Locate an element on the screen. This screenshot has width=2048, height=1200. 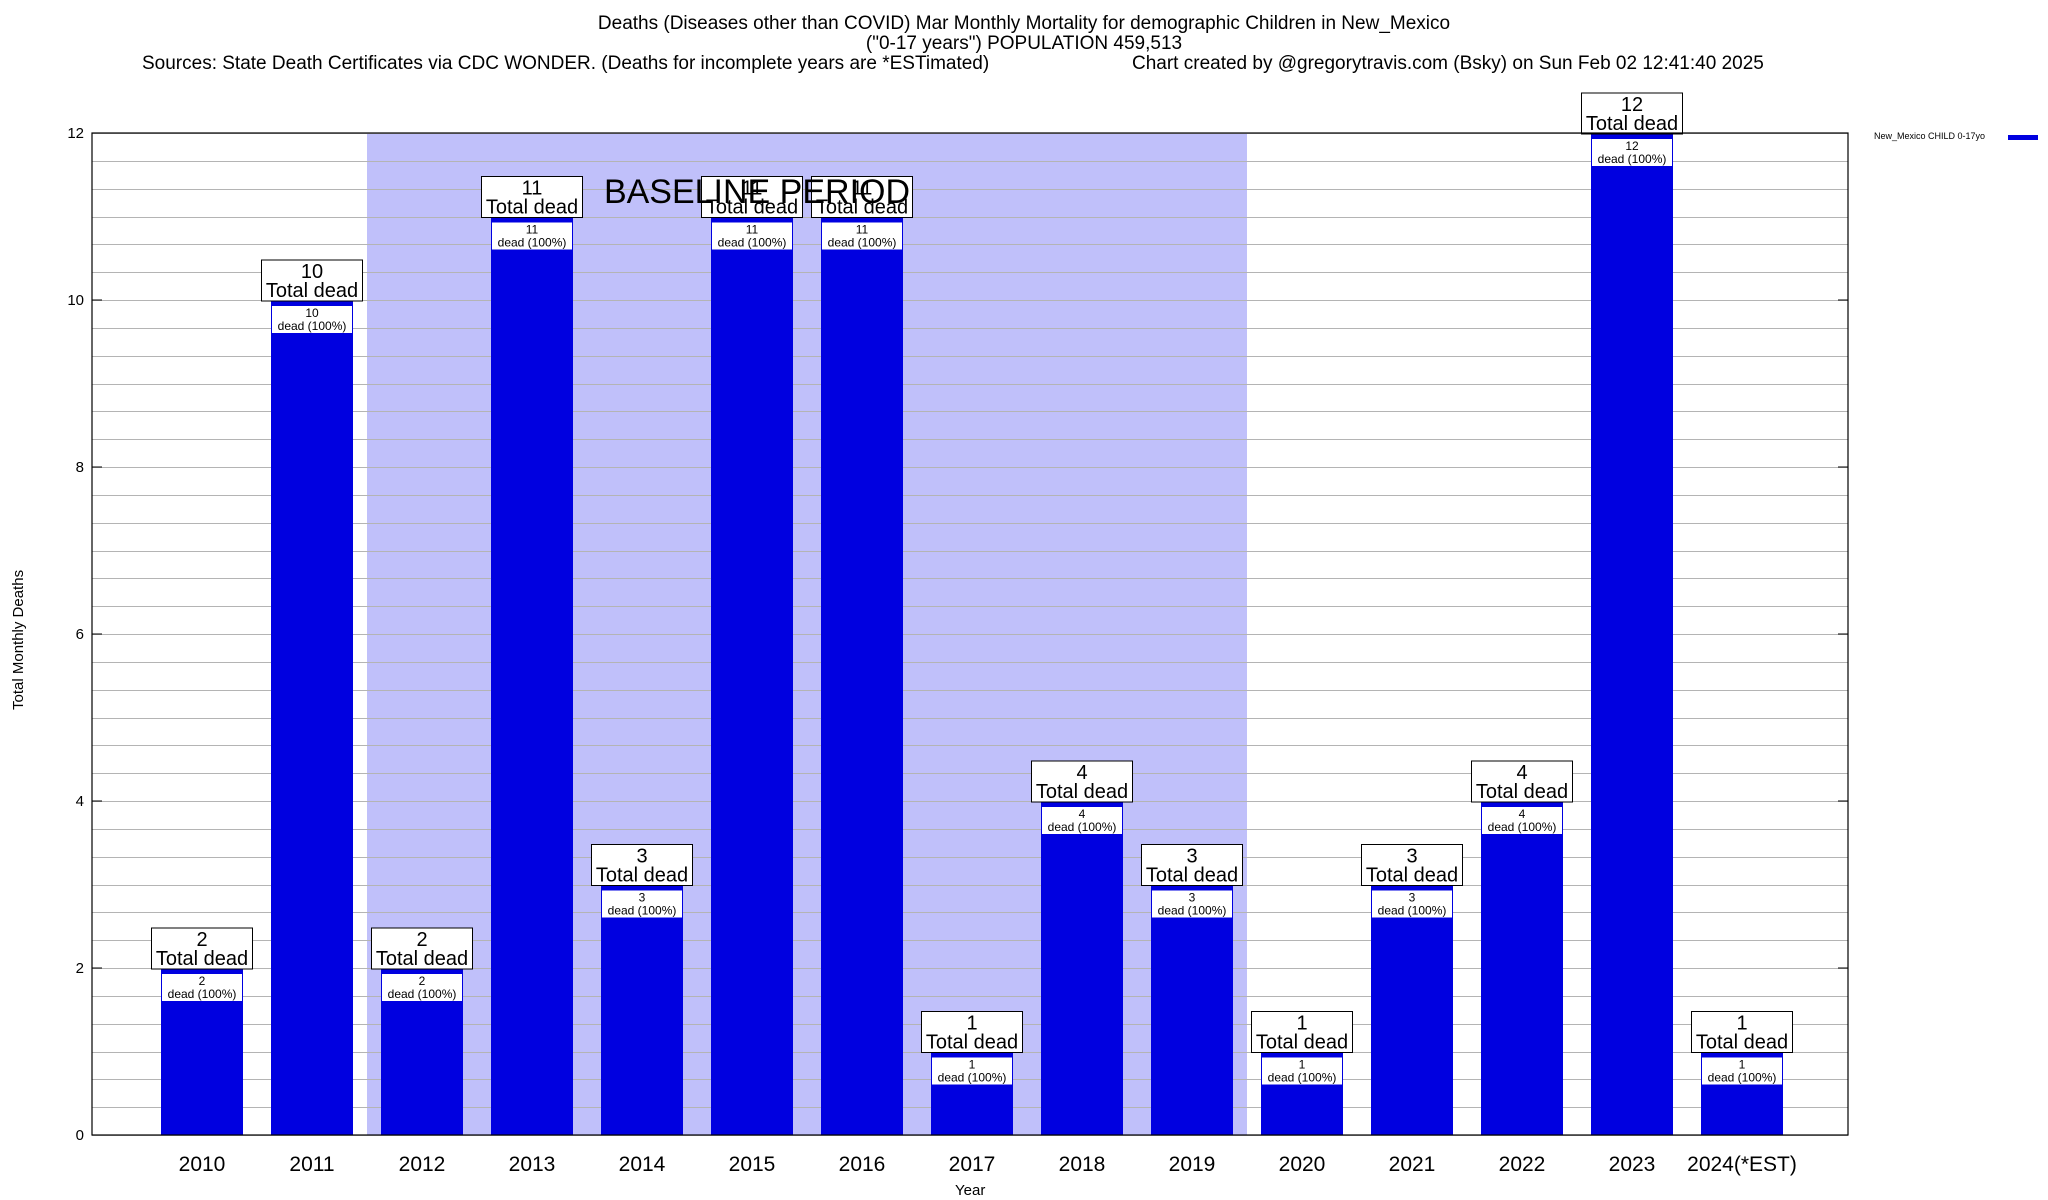
bar-inner-value: 10 is located at coordinates (312, 313).